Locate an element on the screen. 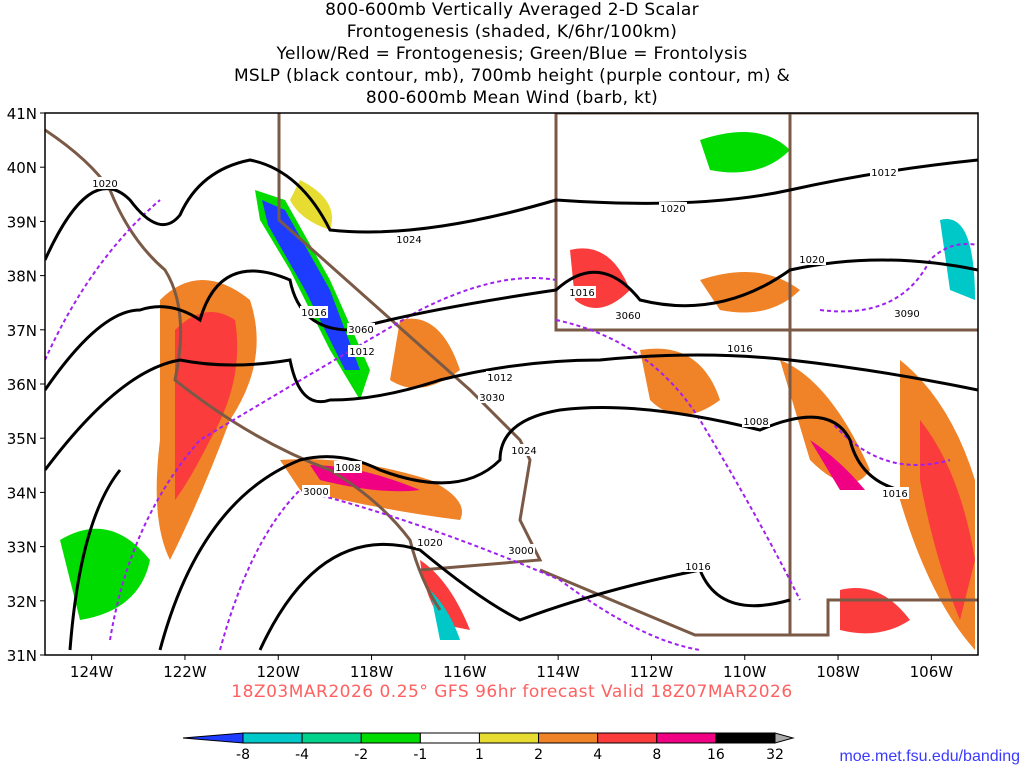 This screenshot has width=1024, height=768. colorbar-tick: 1 is located at coordinates (479, 755).